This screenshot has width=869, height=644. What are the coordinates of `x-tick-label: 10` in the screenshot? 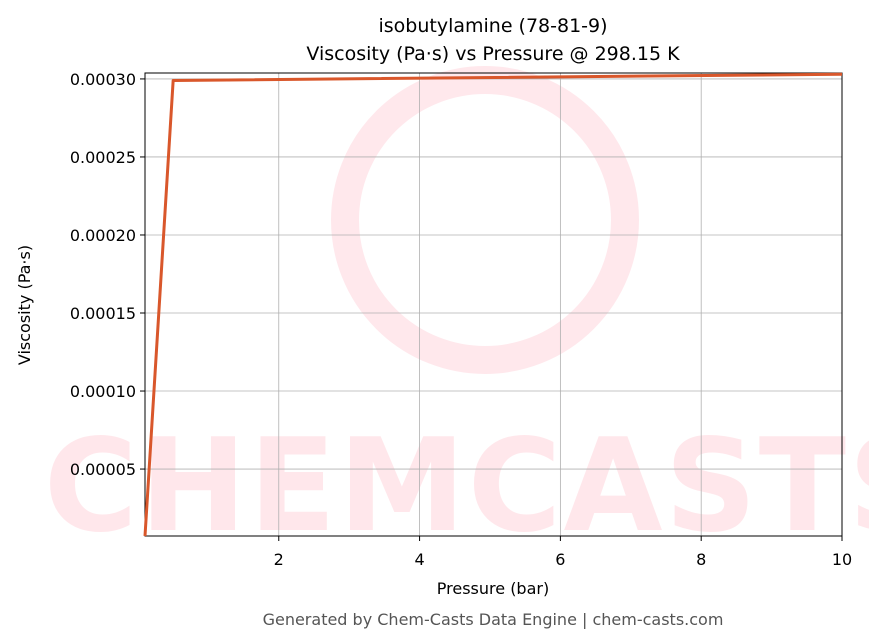 It's located at (842, 559).